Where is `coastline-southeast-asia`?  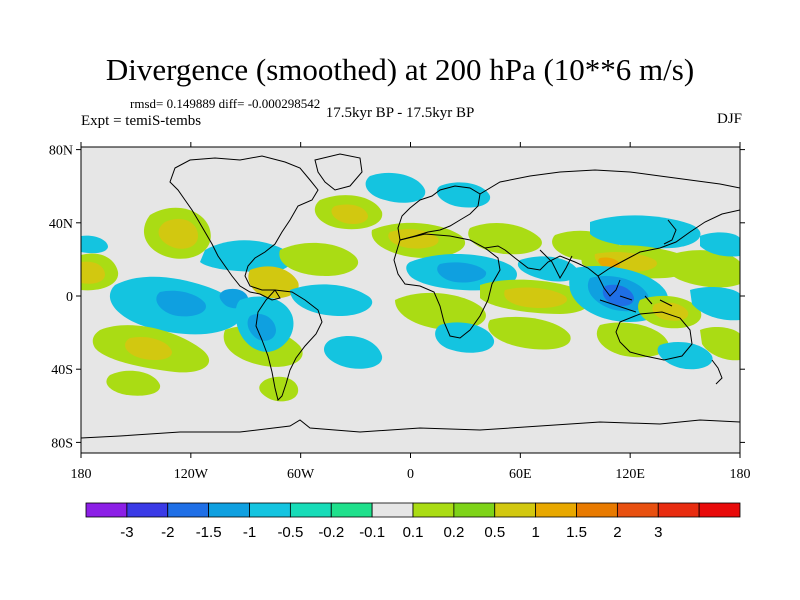 coastline-southeast-asia is located at coordinates (609, 286).